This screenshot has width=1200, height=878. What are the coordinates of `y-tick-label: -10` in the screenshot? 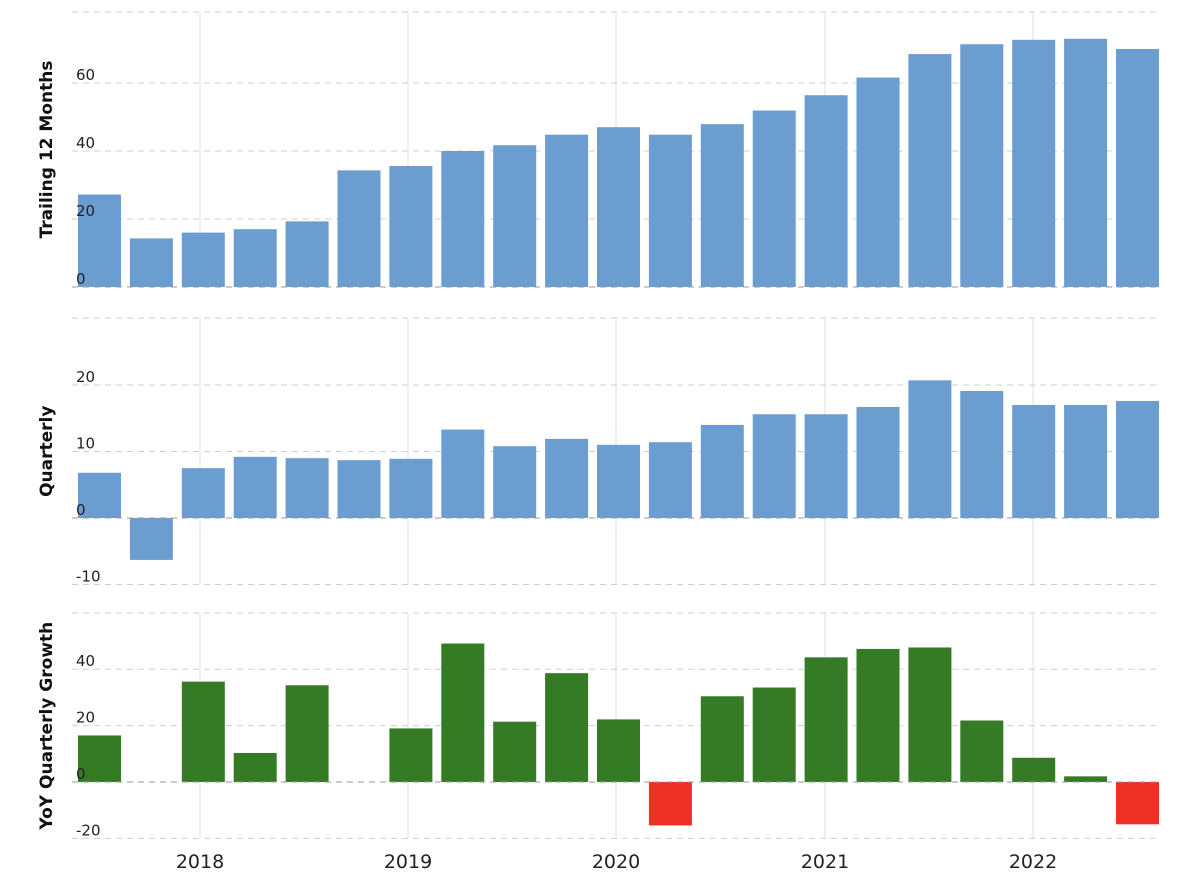 It's located at (88, 577).